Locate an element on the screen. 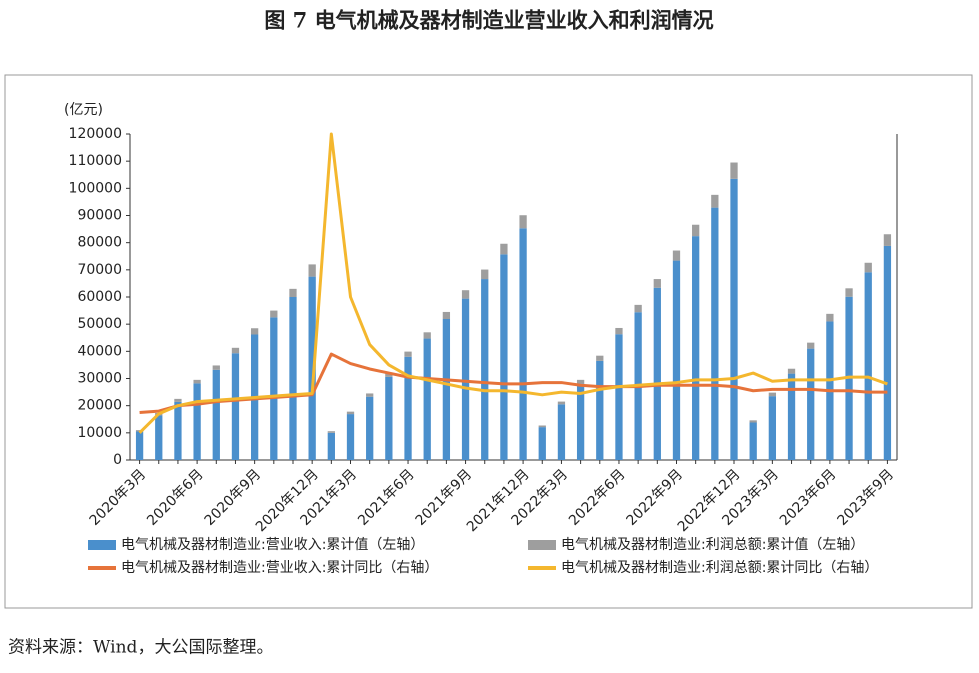  chart-title: 图 7 电气机械及器材制造业营业收入和利润情况 is located at coordinates (488, 20).